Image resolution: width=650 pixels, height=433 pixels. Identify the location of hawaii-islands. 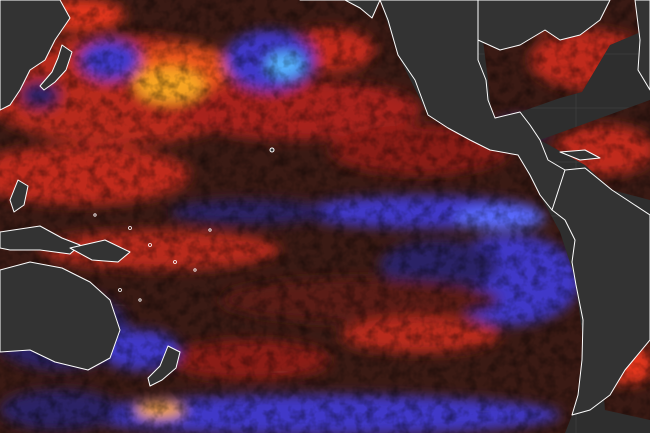
(272, 150).